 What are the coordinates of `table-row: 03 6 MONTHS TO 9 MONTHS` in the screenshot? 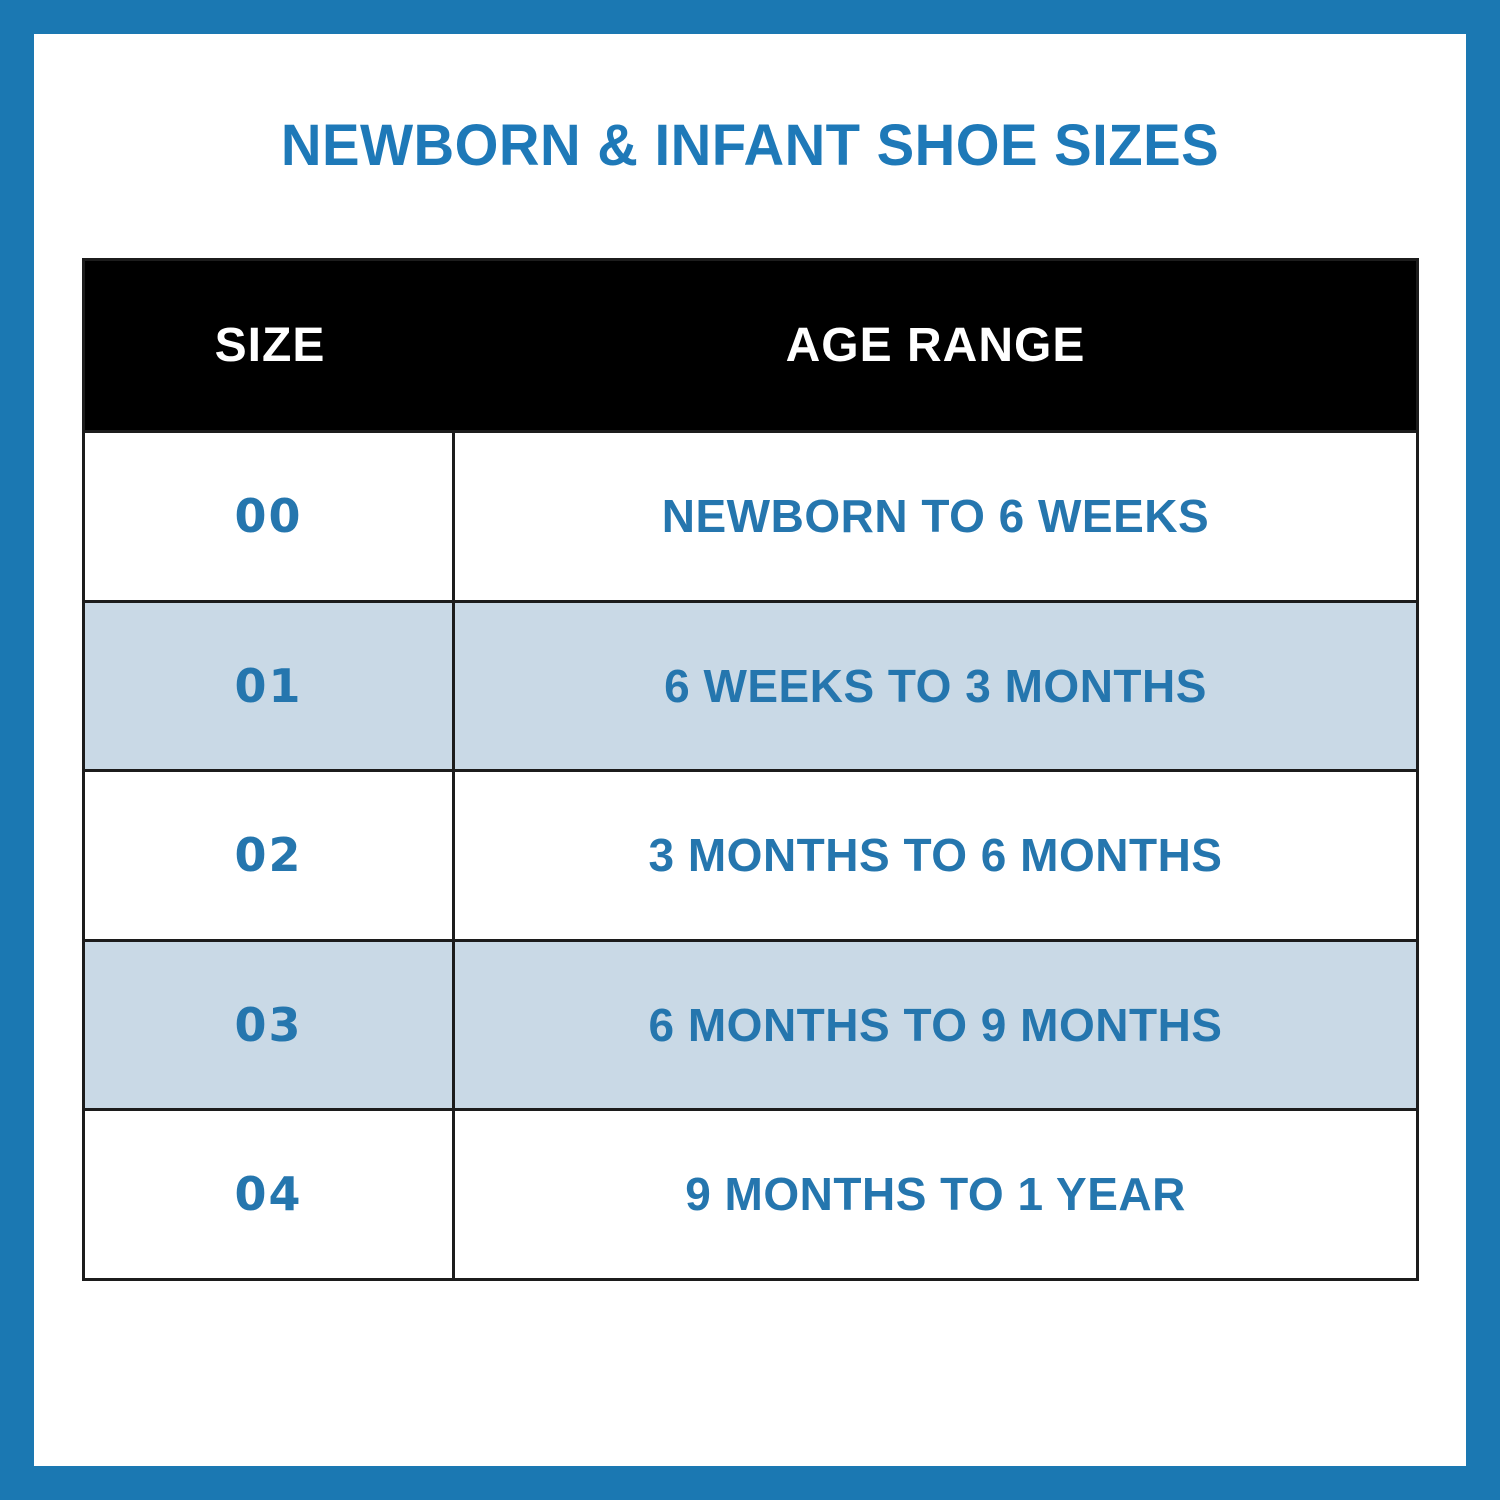 It's located at (750, 1023).